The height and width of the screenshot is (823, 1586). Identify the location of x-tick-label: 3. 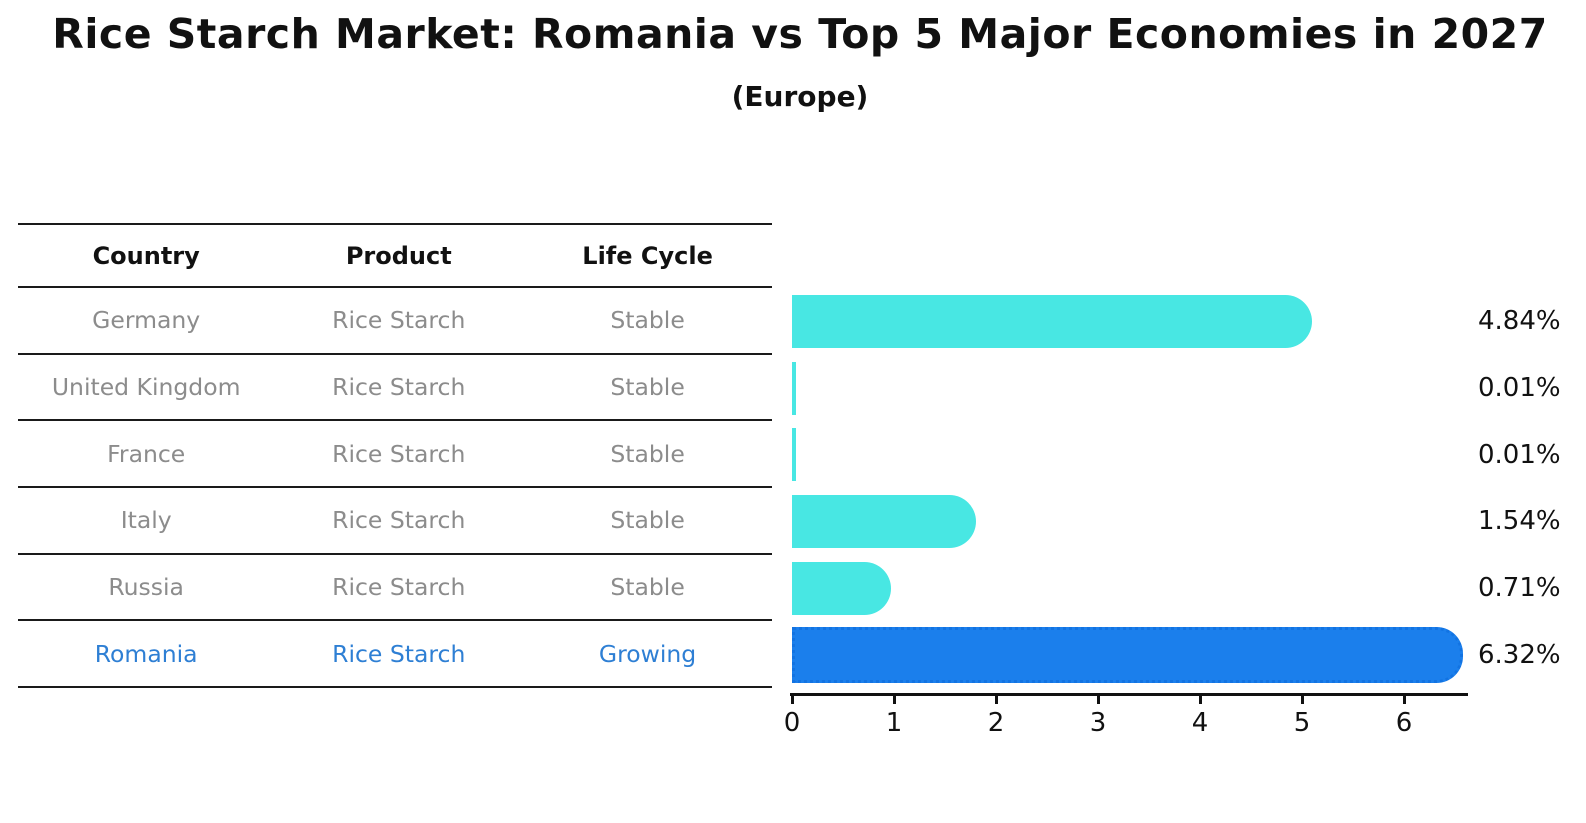
(1098, 723).